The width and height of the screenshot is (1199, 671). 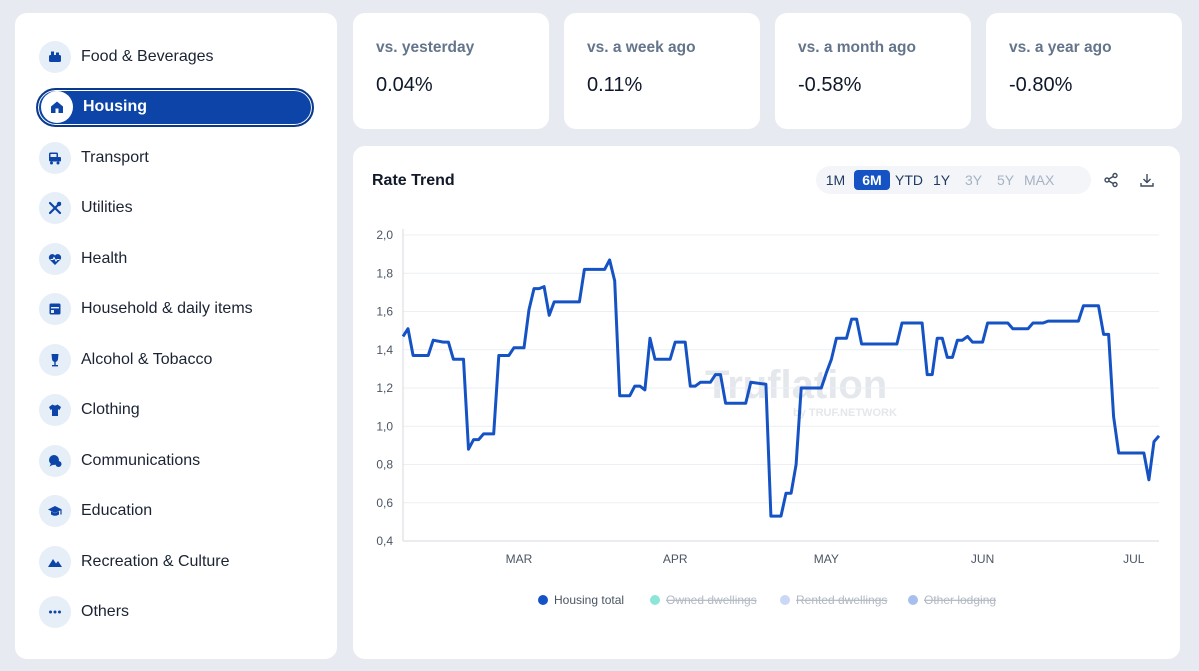 I want to click on range-5y-button: 5Y, so click(x=1005, y=180).